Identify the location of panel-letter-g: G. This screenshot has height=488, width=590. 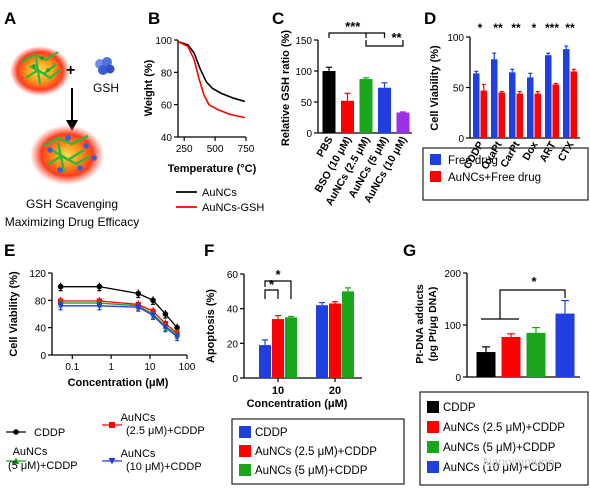
(409, 250).